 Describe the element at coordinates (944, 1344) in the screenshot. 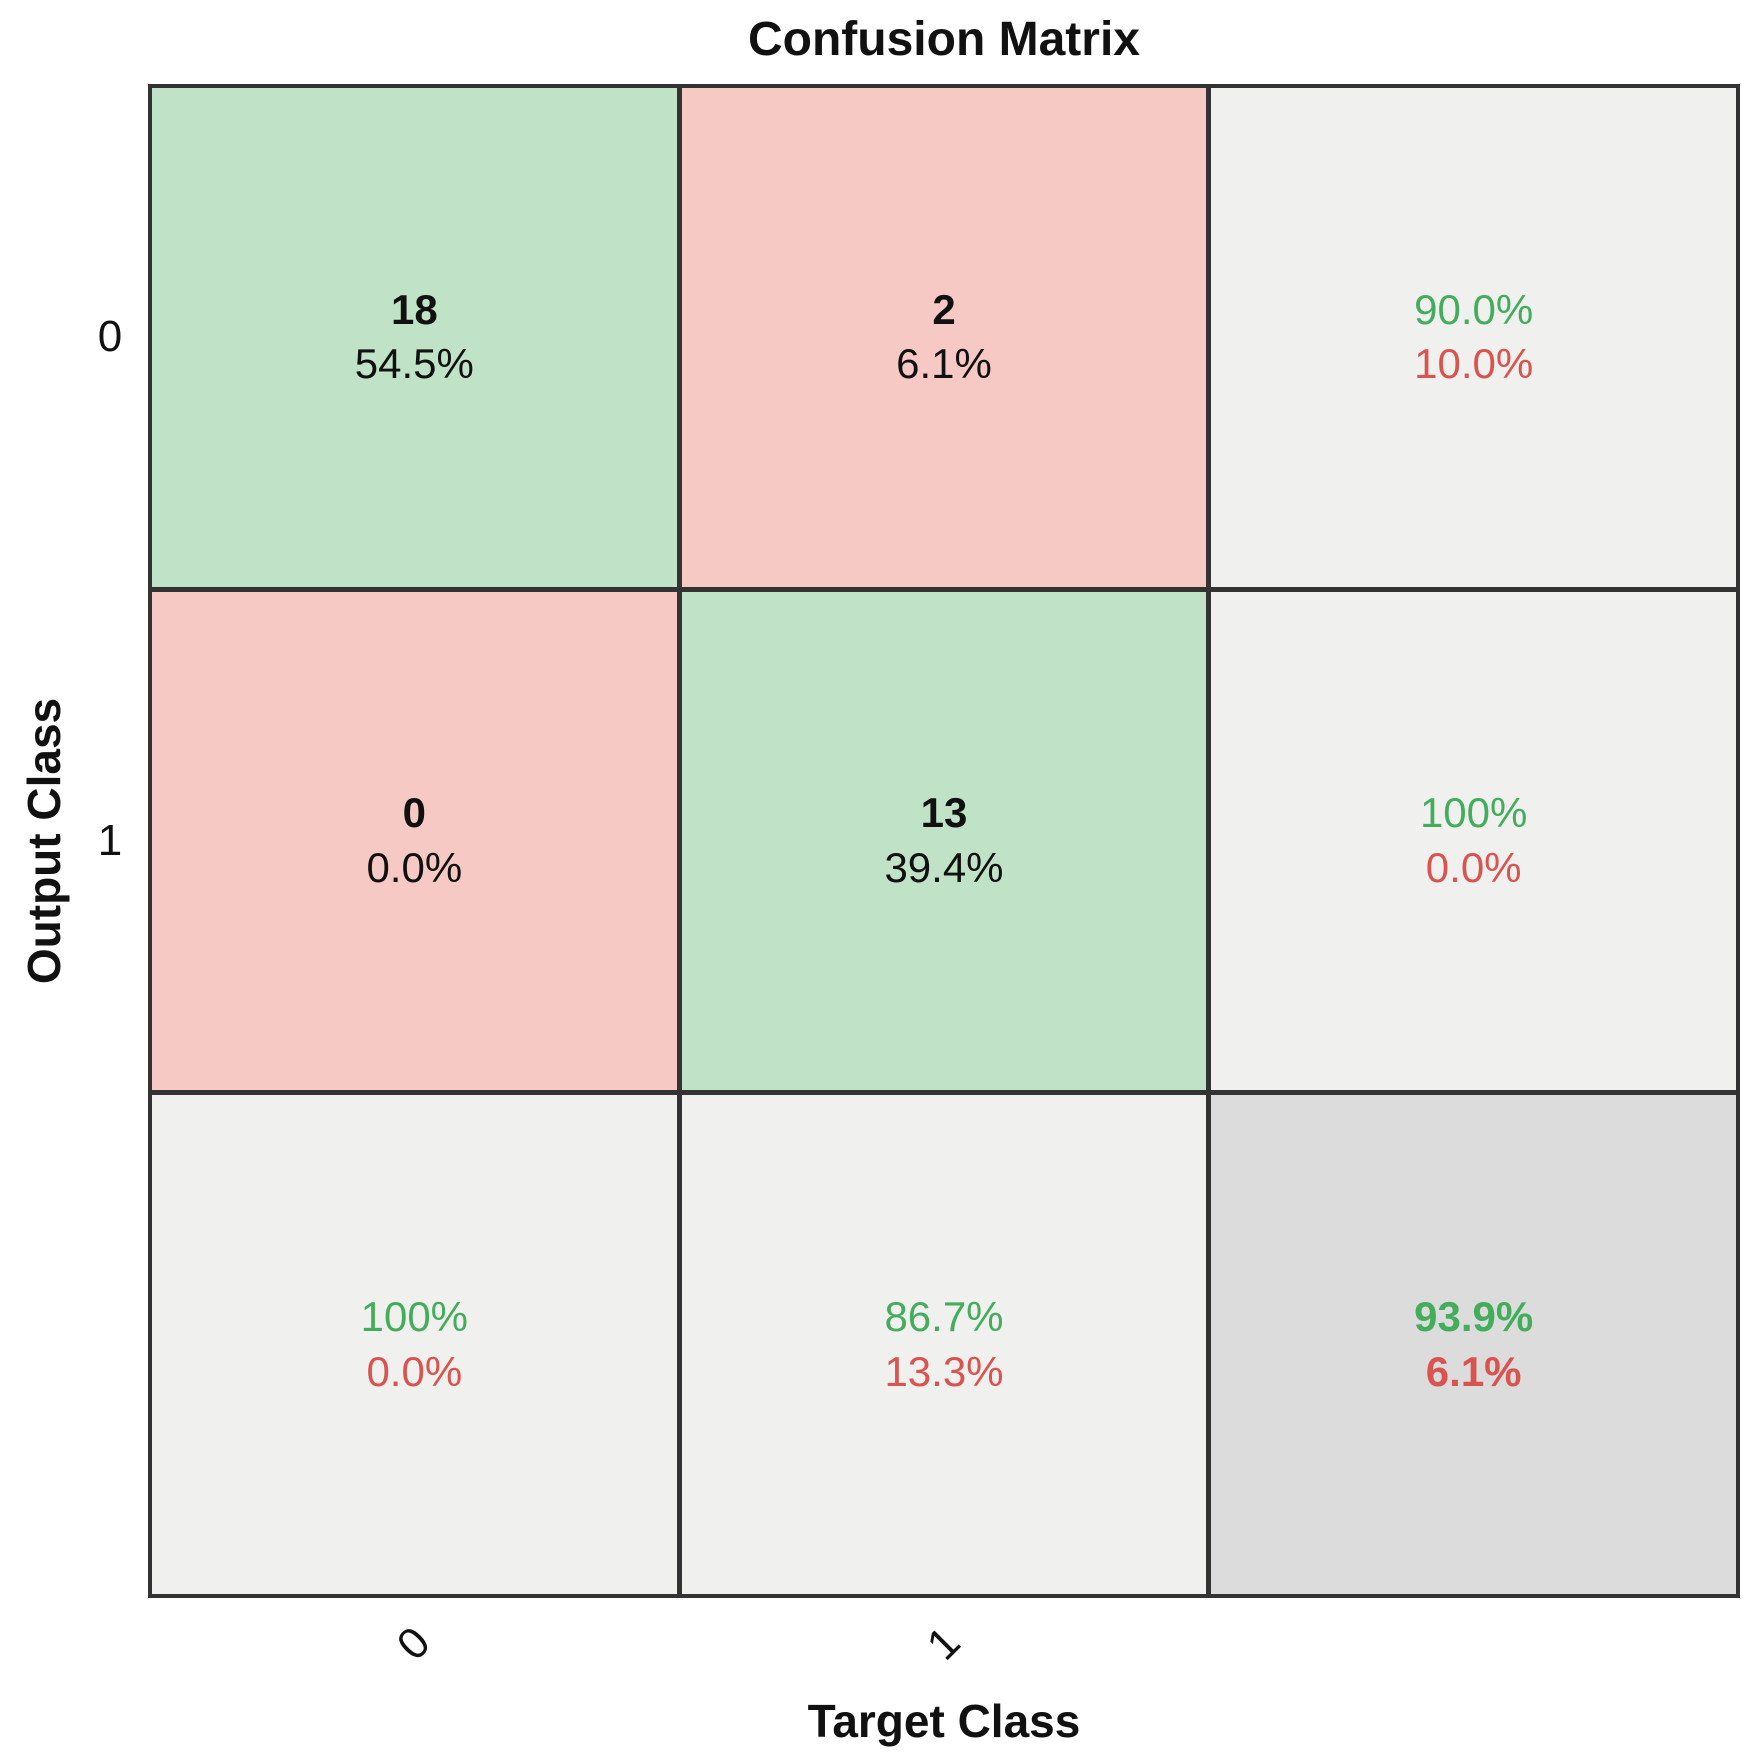

I see `matrix-cell-r2c1-col-summary: 86.7% 13.3%` at that location.